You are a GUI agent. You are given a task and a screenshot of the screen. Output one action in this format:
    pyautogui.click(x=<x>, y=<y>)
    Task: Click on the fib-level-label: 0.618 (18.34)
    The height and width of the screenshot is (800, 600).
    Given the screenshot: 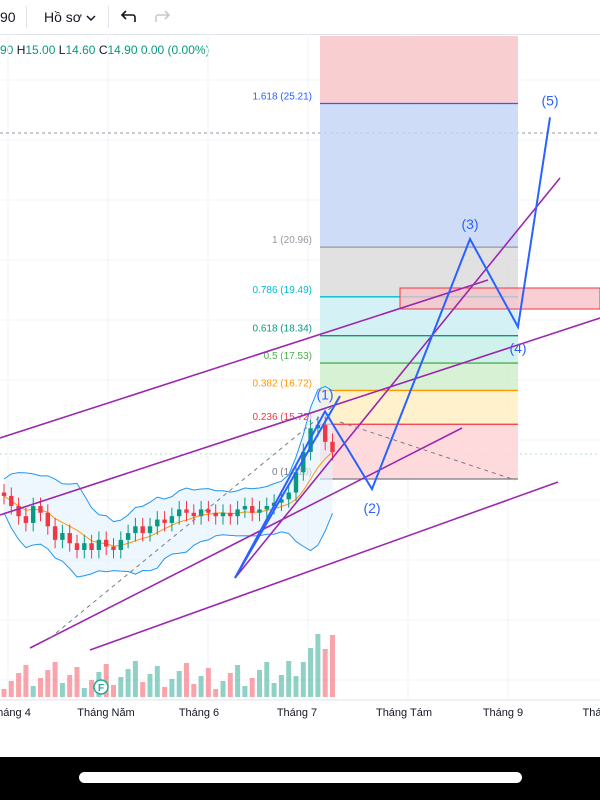 What is the action you would take?
    pyautogui.click(x=283, y=329)
    